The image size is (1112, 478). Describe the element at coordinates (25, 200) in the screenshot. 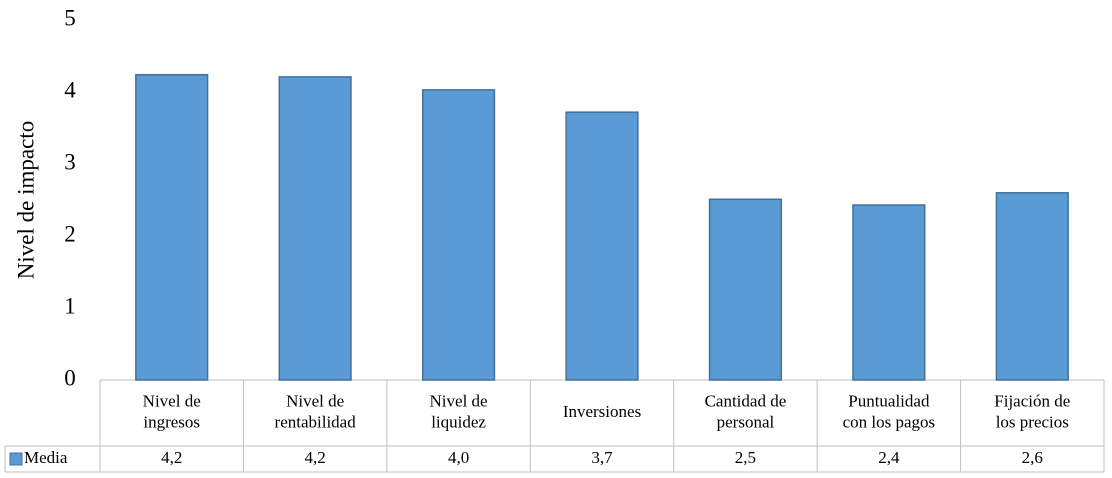

I see `y-axis-title: Nivel de impacto` at that location.